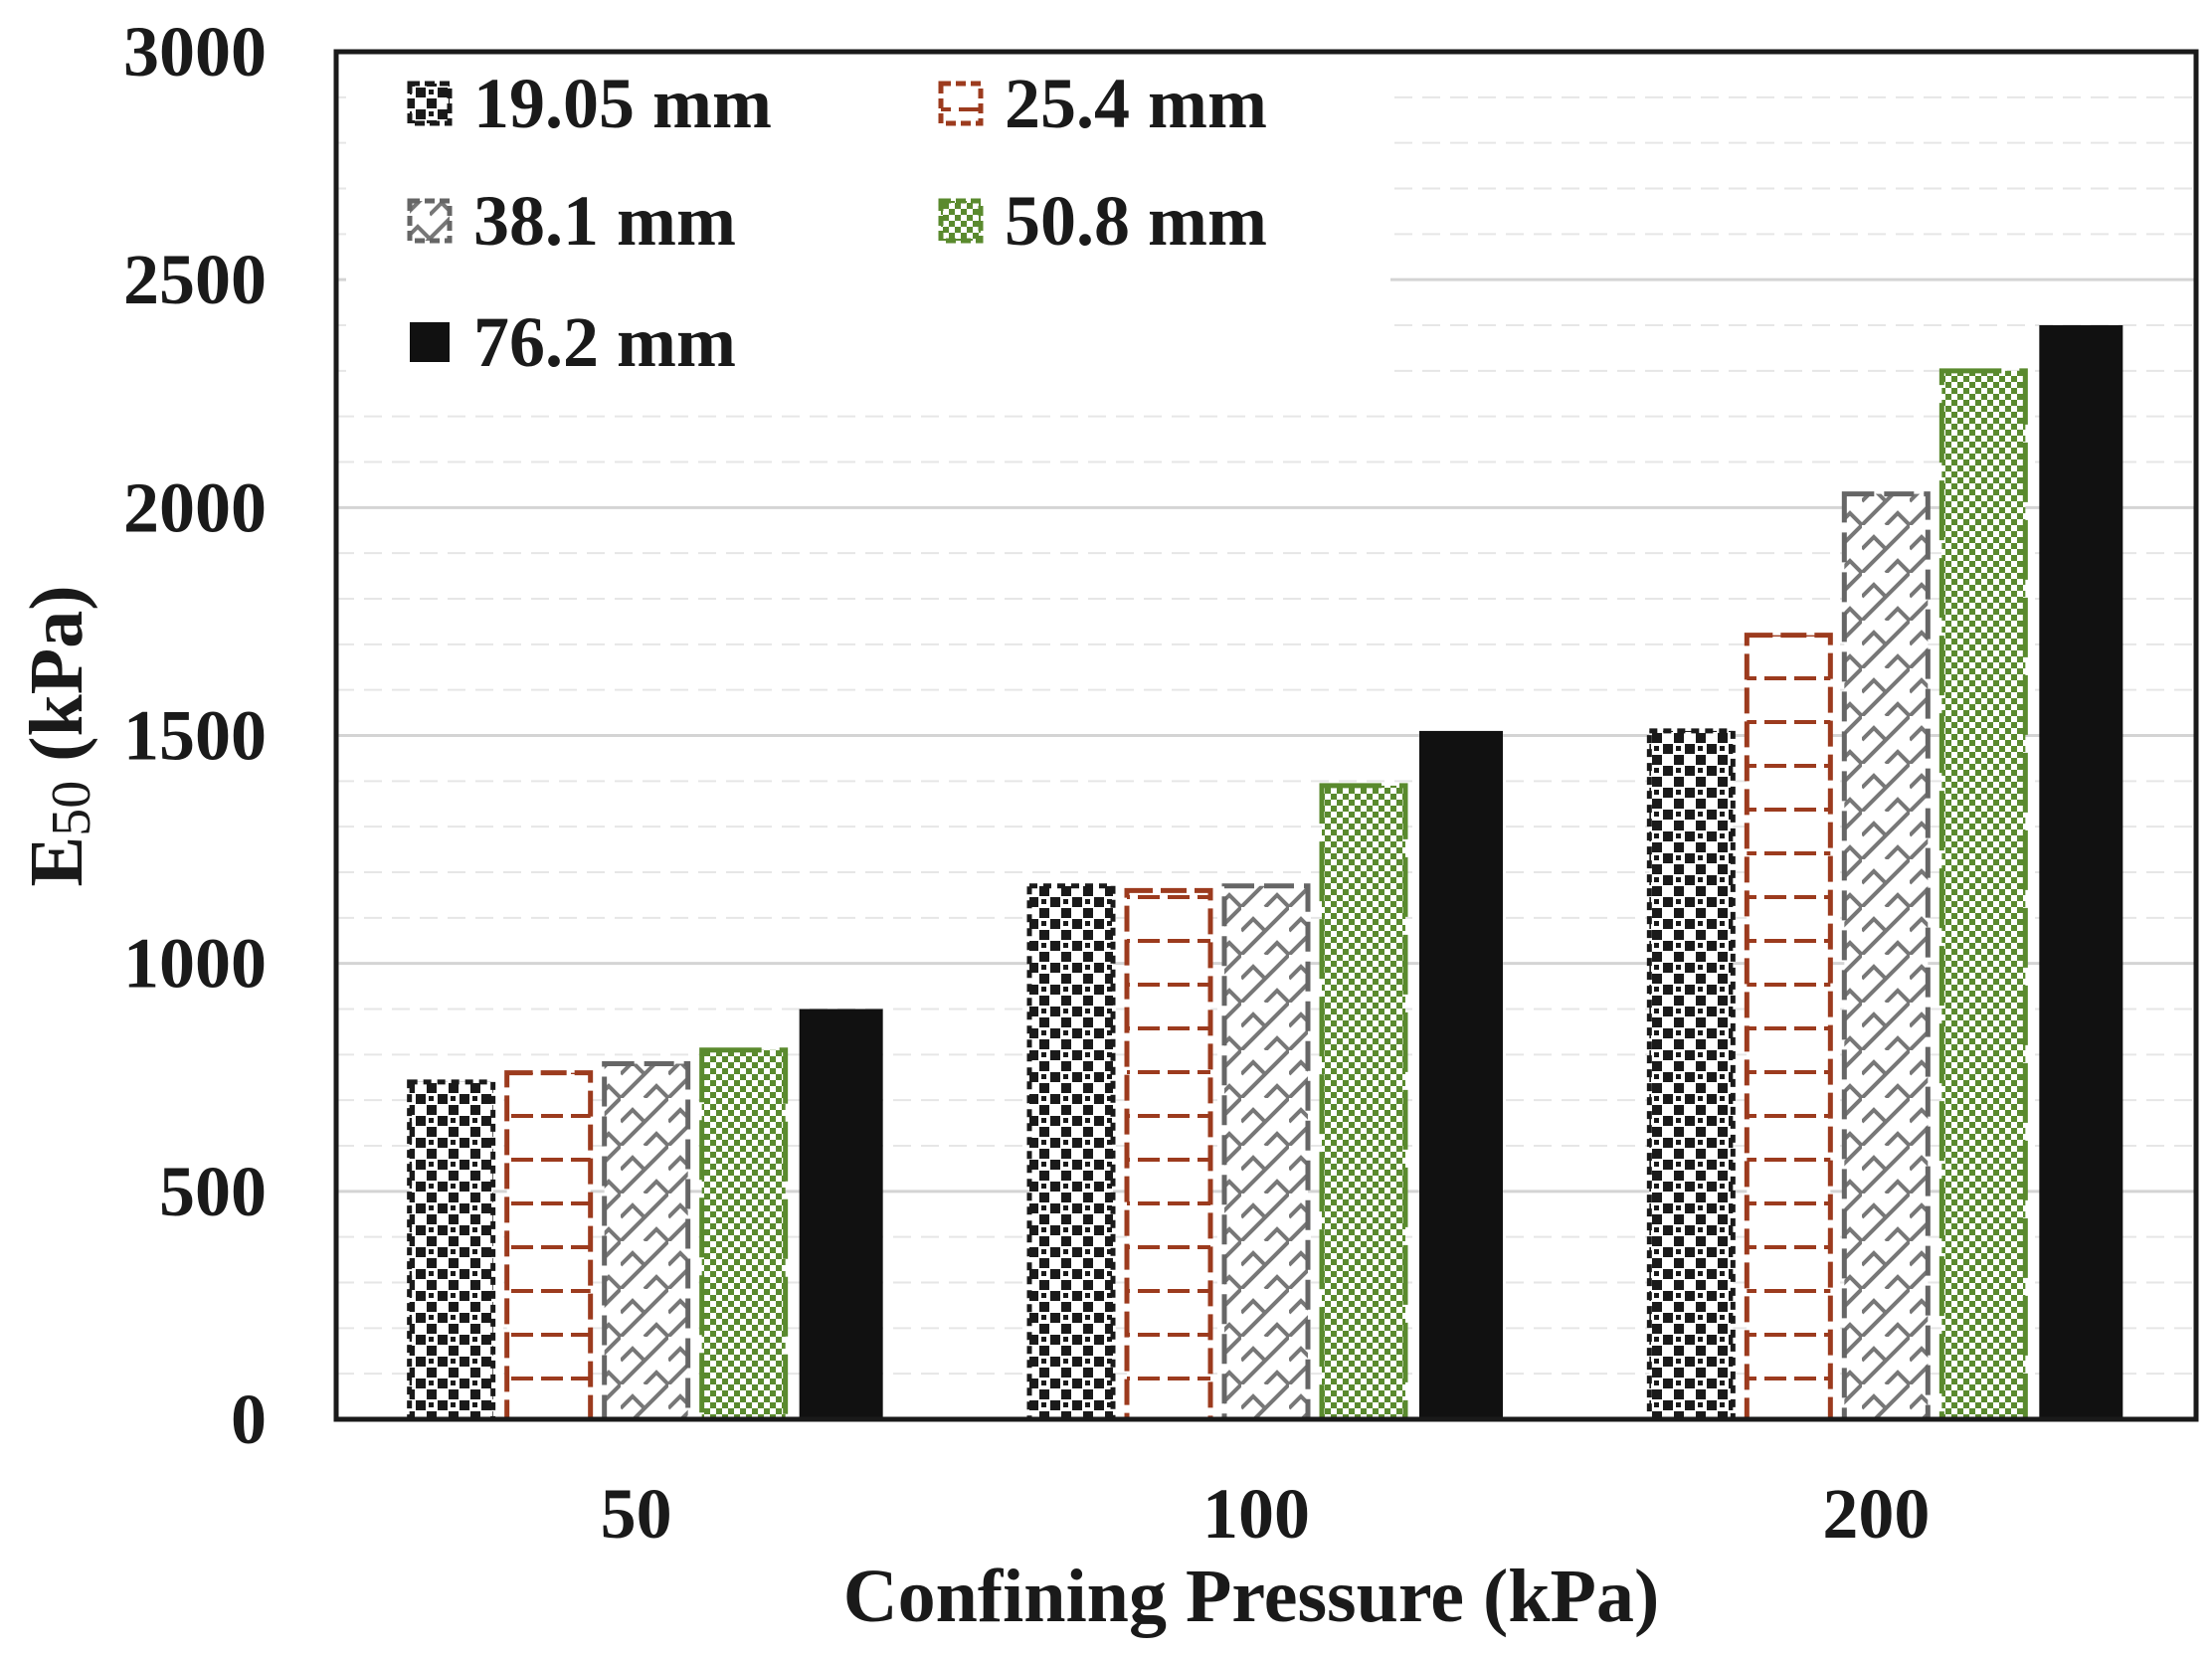 The width and height of the screenshot is (2212, 1655). Describe the element at coordinates (636, 1514) in the screenshot. I see `x-tick-label: 50` at that location.